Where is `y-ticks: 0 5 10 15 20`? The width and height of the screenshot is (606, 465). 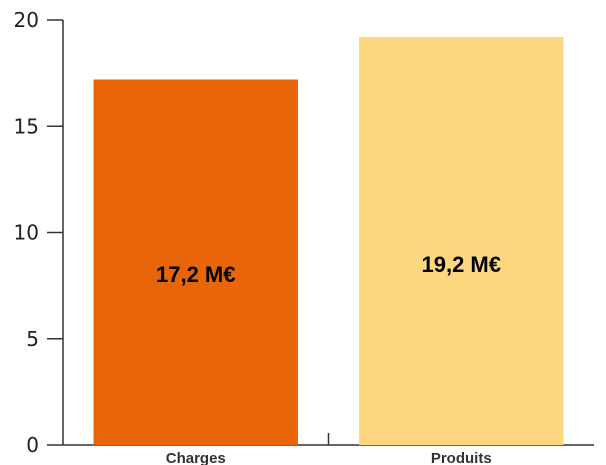 y-ticks: 0 5 10 15 20 is located at coordinates (38, 232).